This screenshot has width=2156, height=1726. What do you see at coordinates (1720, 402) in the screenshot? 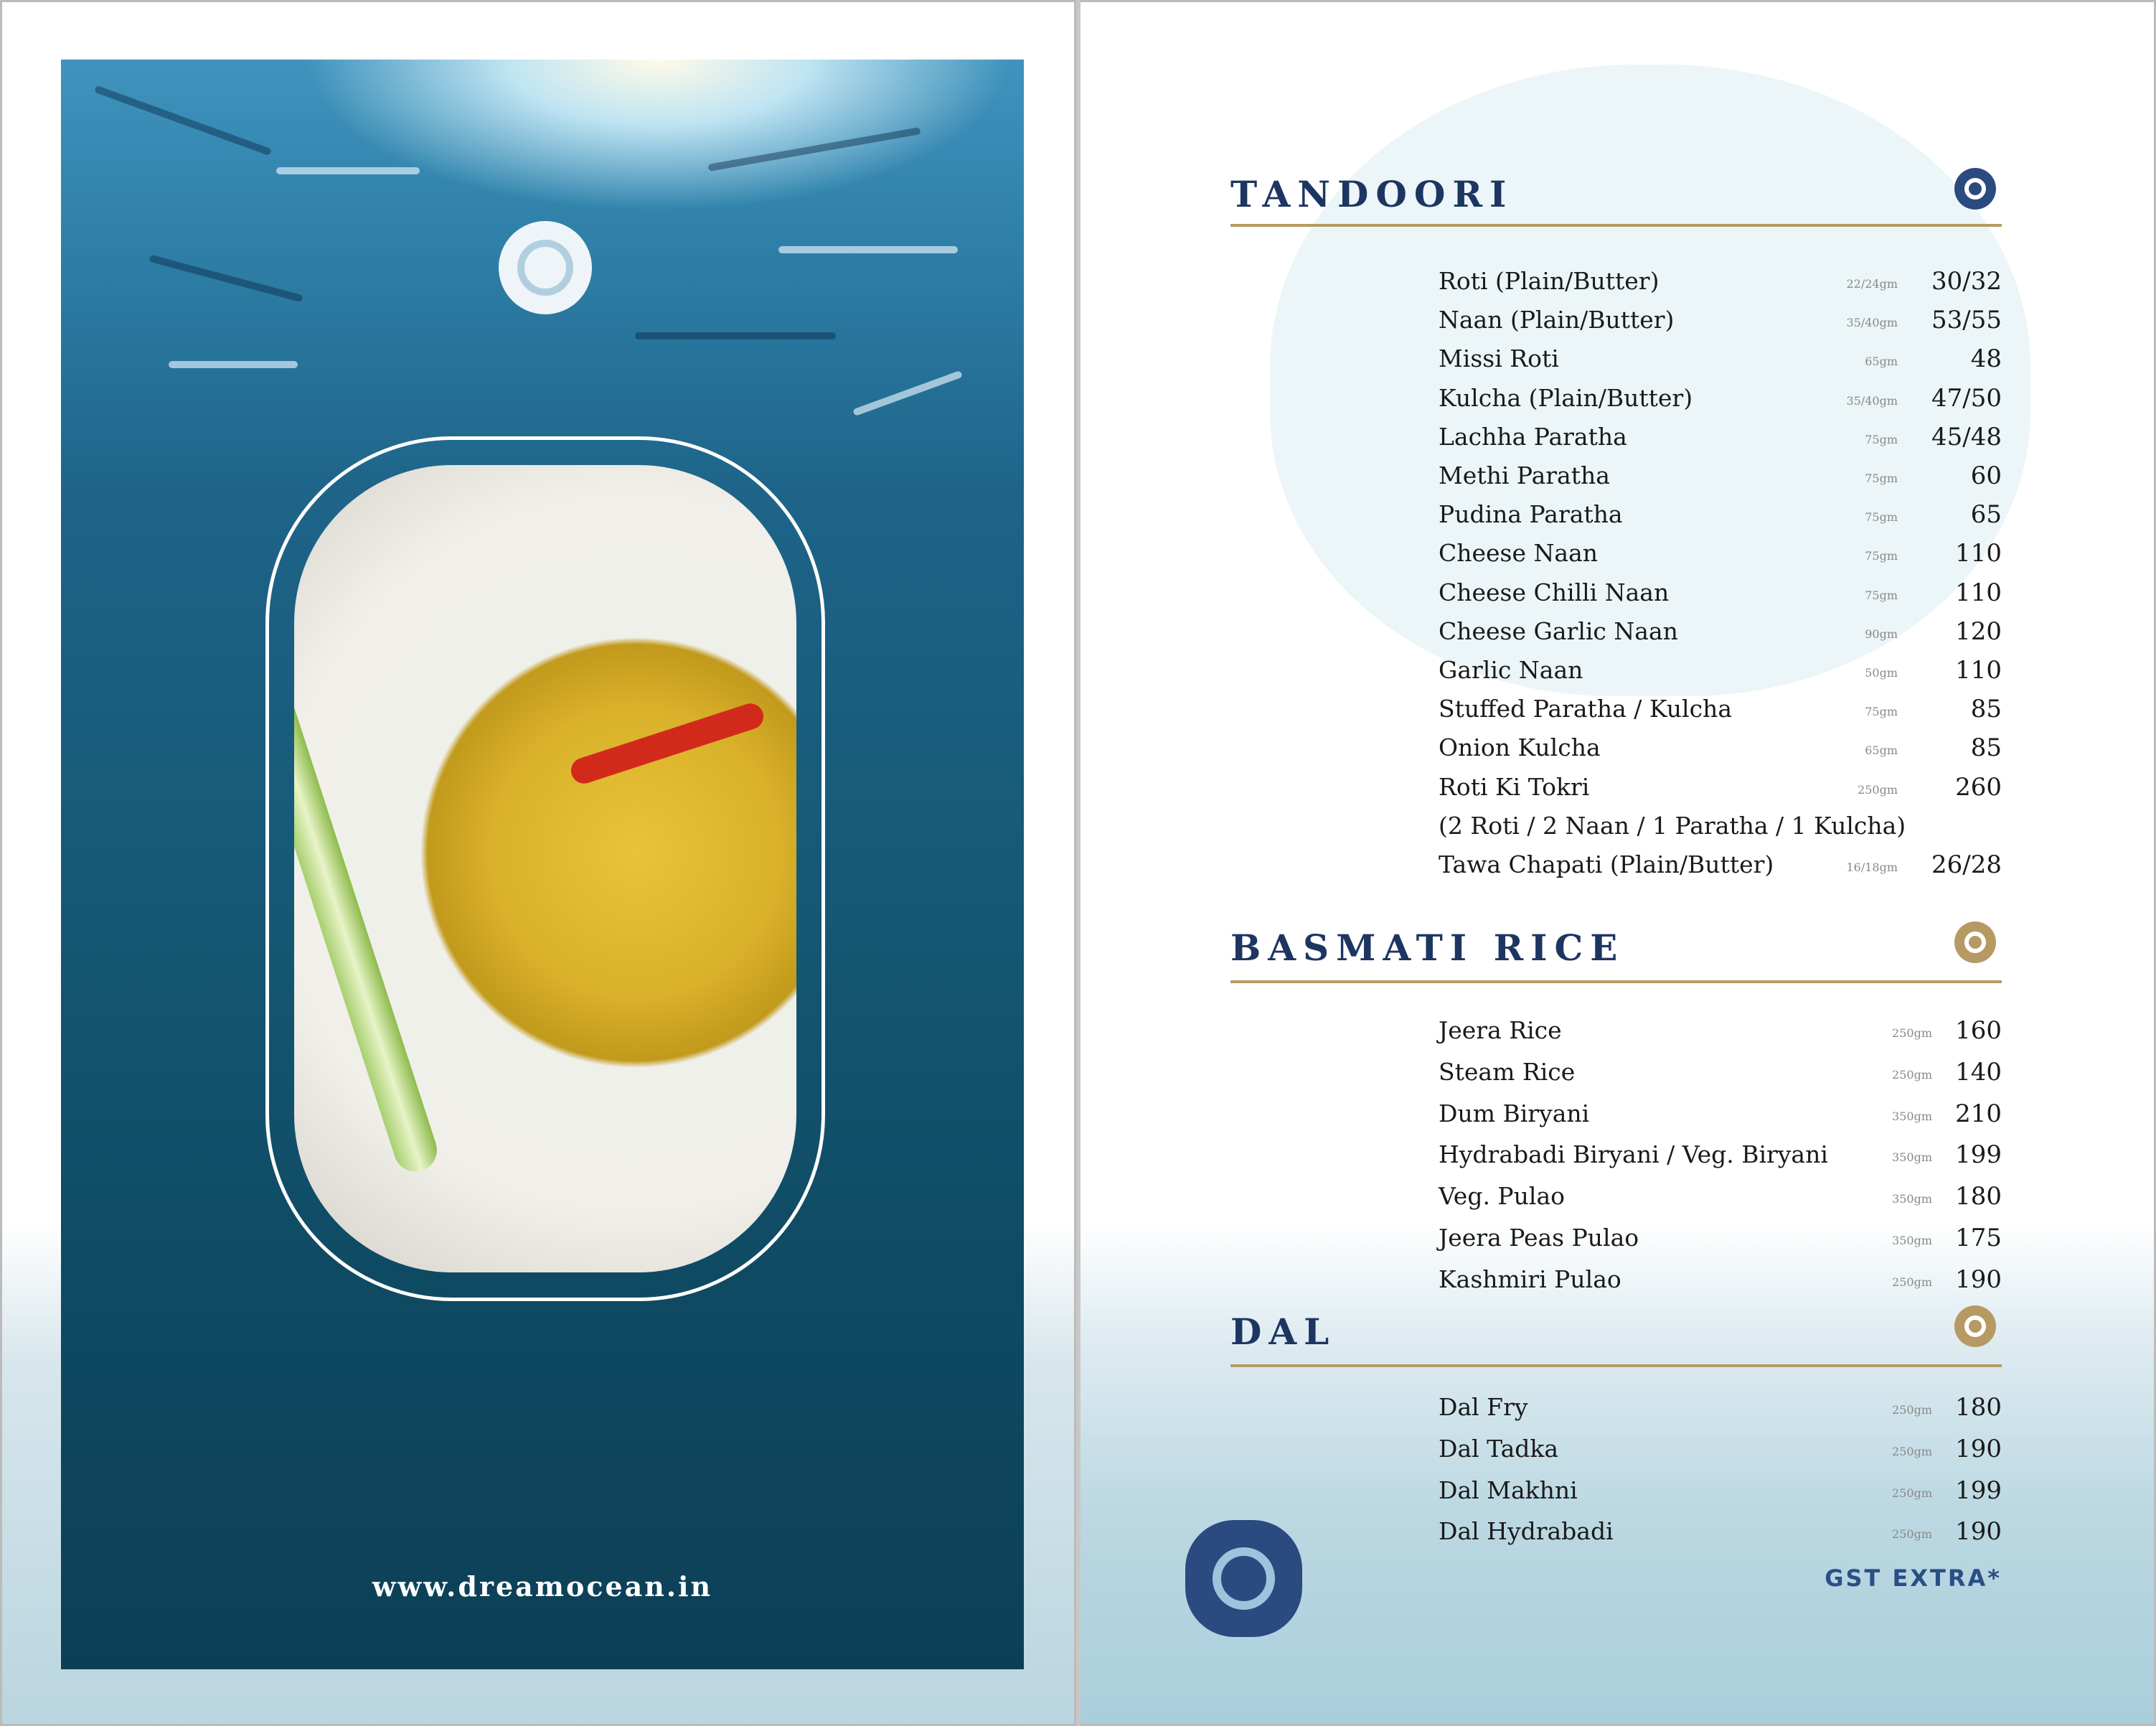
I see `menu-item: Kulcha (Plain/Butter) 35/40gm 47/50` at bounding box center [1720, 402].